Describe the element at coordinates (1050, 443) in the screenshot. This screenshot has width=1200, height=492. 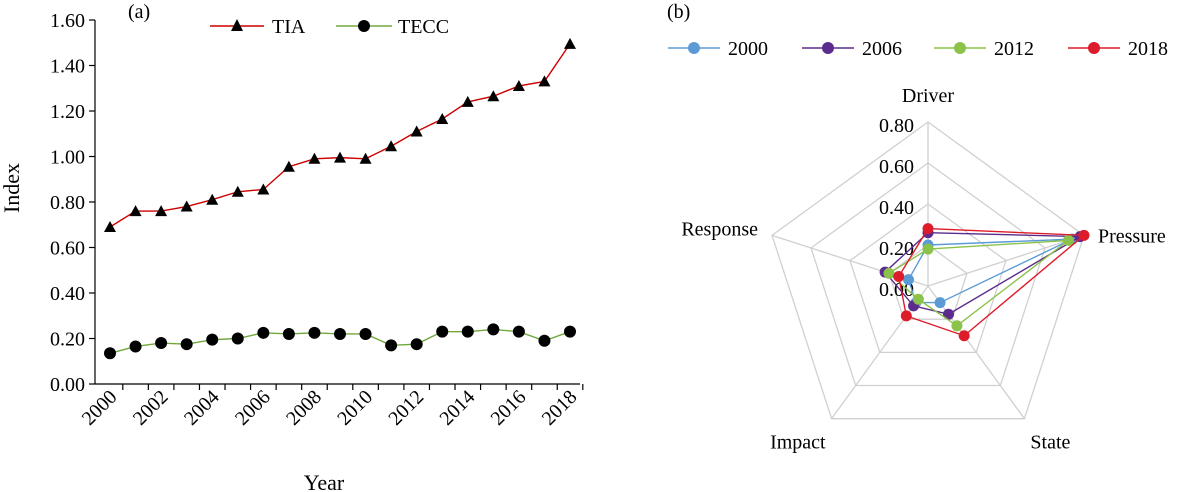
I see `radar-axis-label-state: State` at that location.